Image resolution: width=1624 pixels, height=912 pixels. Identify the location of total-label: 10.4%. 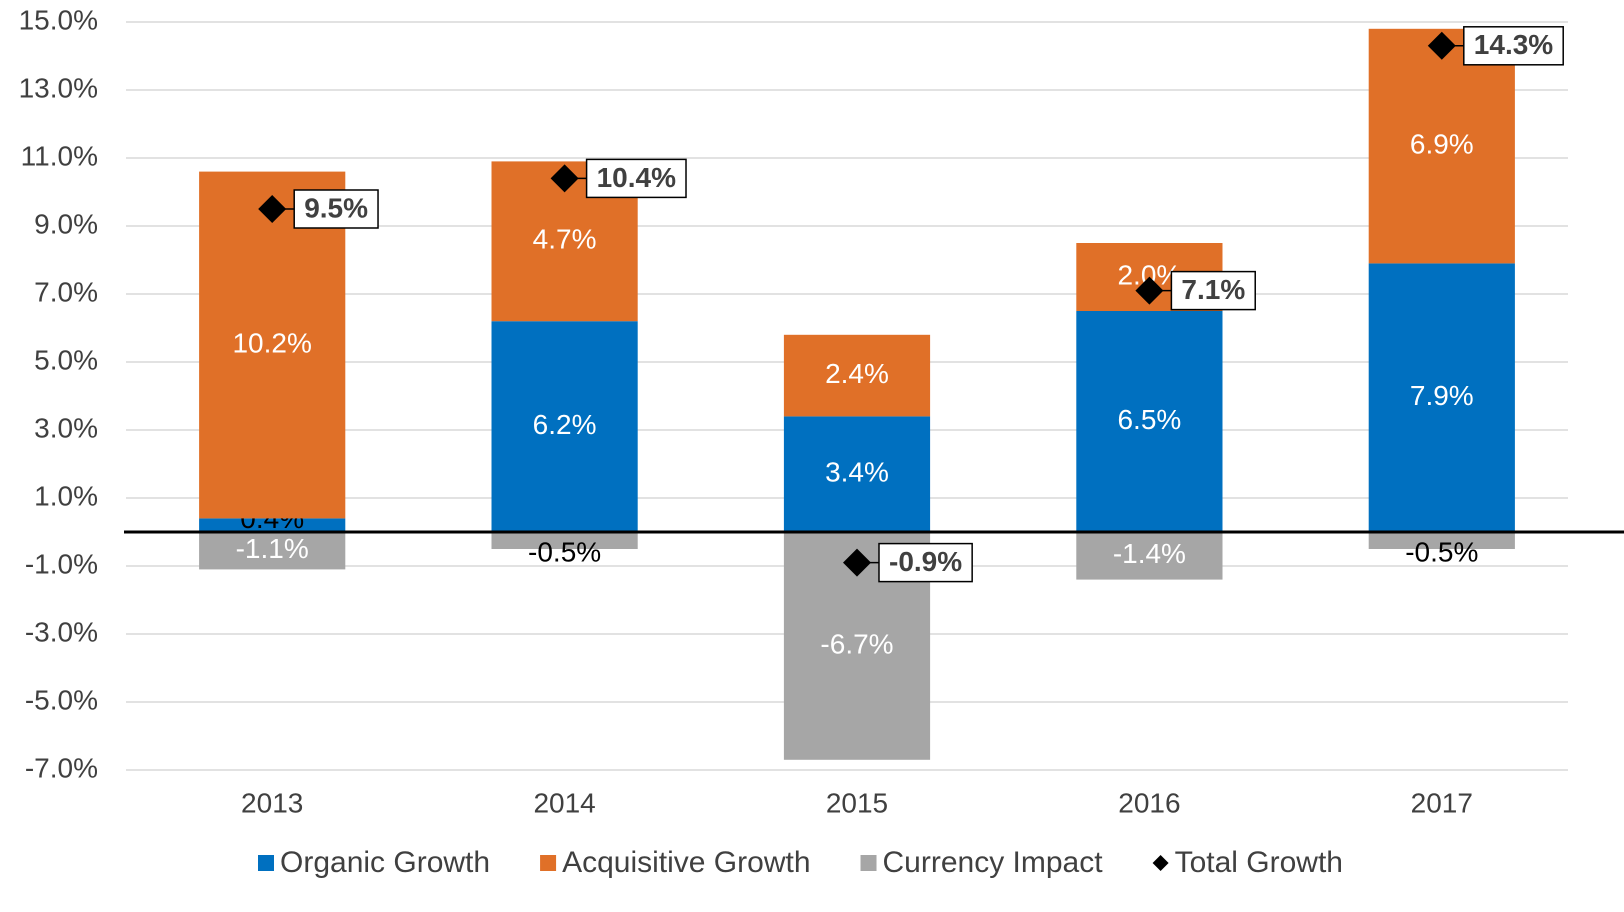
(636, 177).